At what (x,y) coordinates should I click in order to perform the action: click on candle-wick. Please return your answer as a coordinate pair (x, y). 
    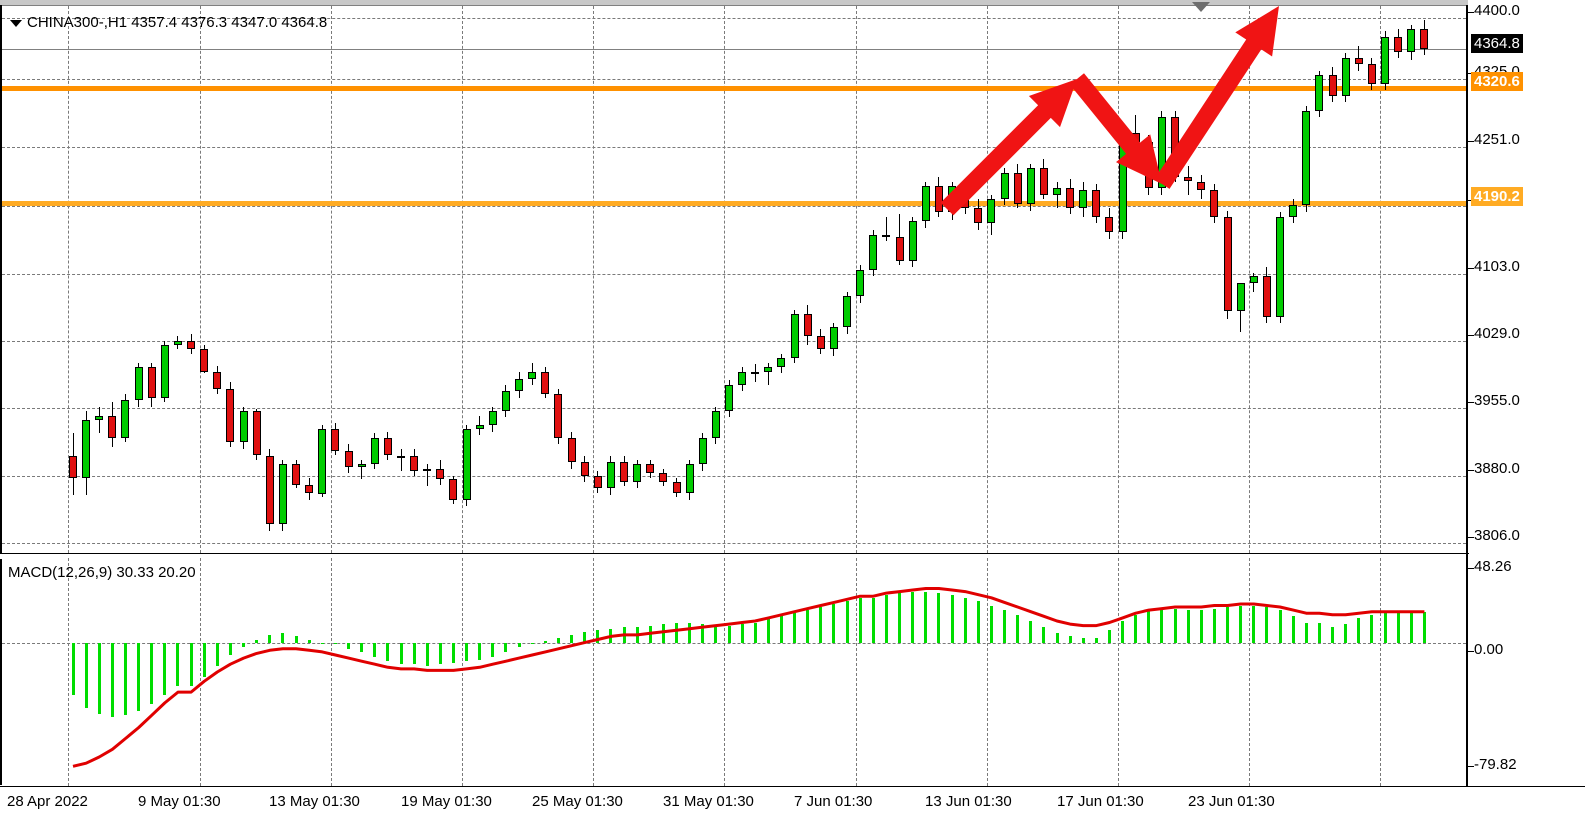
    Looking at the image, I should click on (1057, 194).